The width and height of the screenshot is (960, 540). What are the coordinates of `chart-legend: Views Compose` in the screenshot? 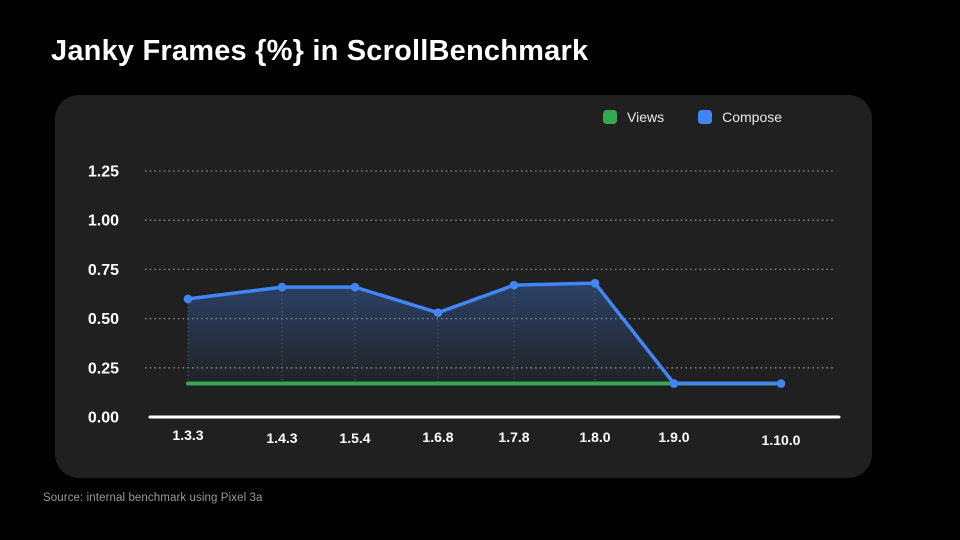 It's located at (692, 117).